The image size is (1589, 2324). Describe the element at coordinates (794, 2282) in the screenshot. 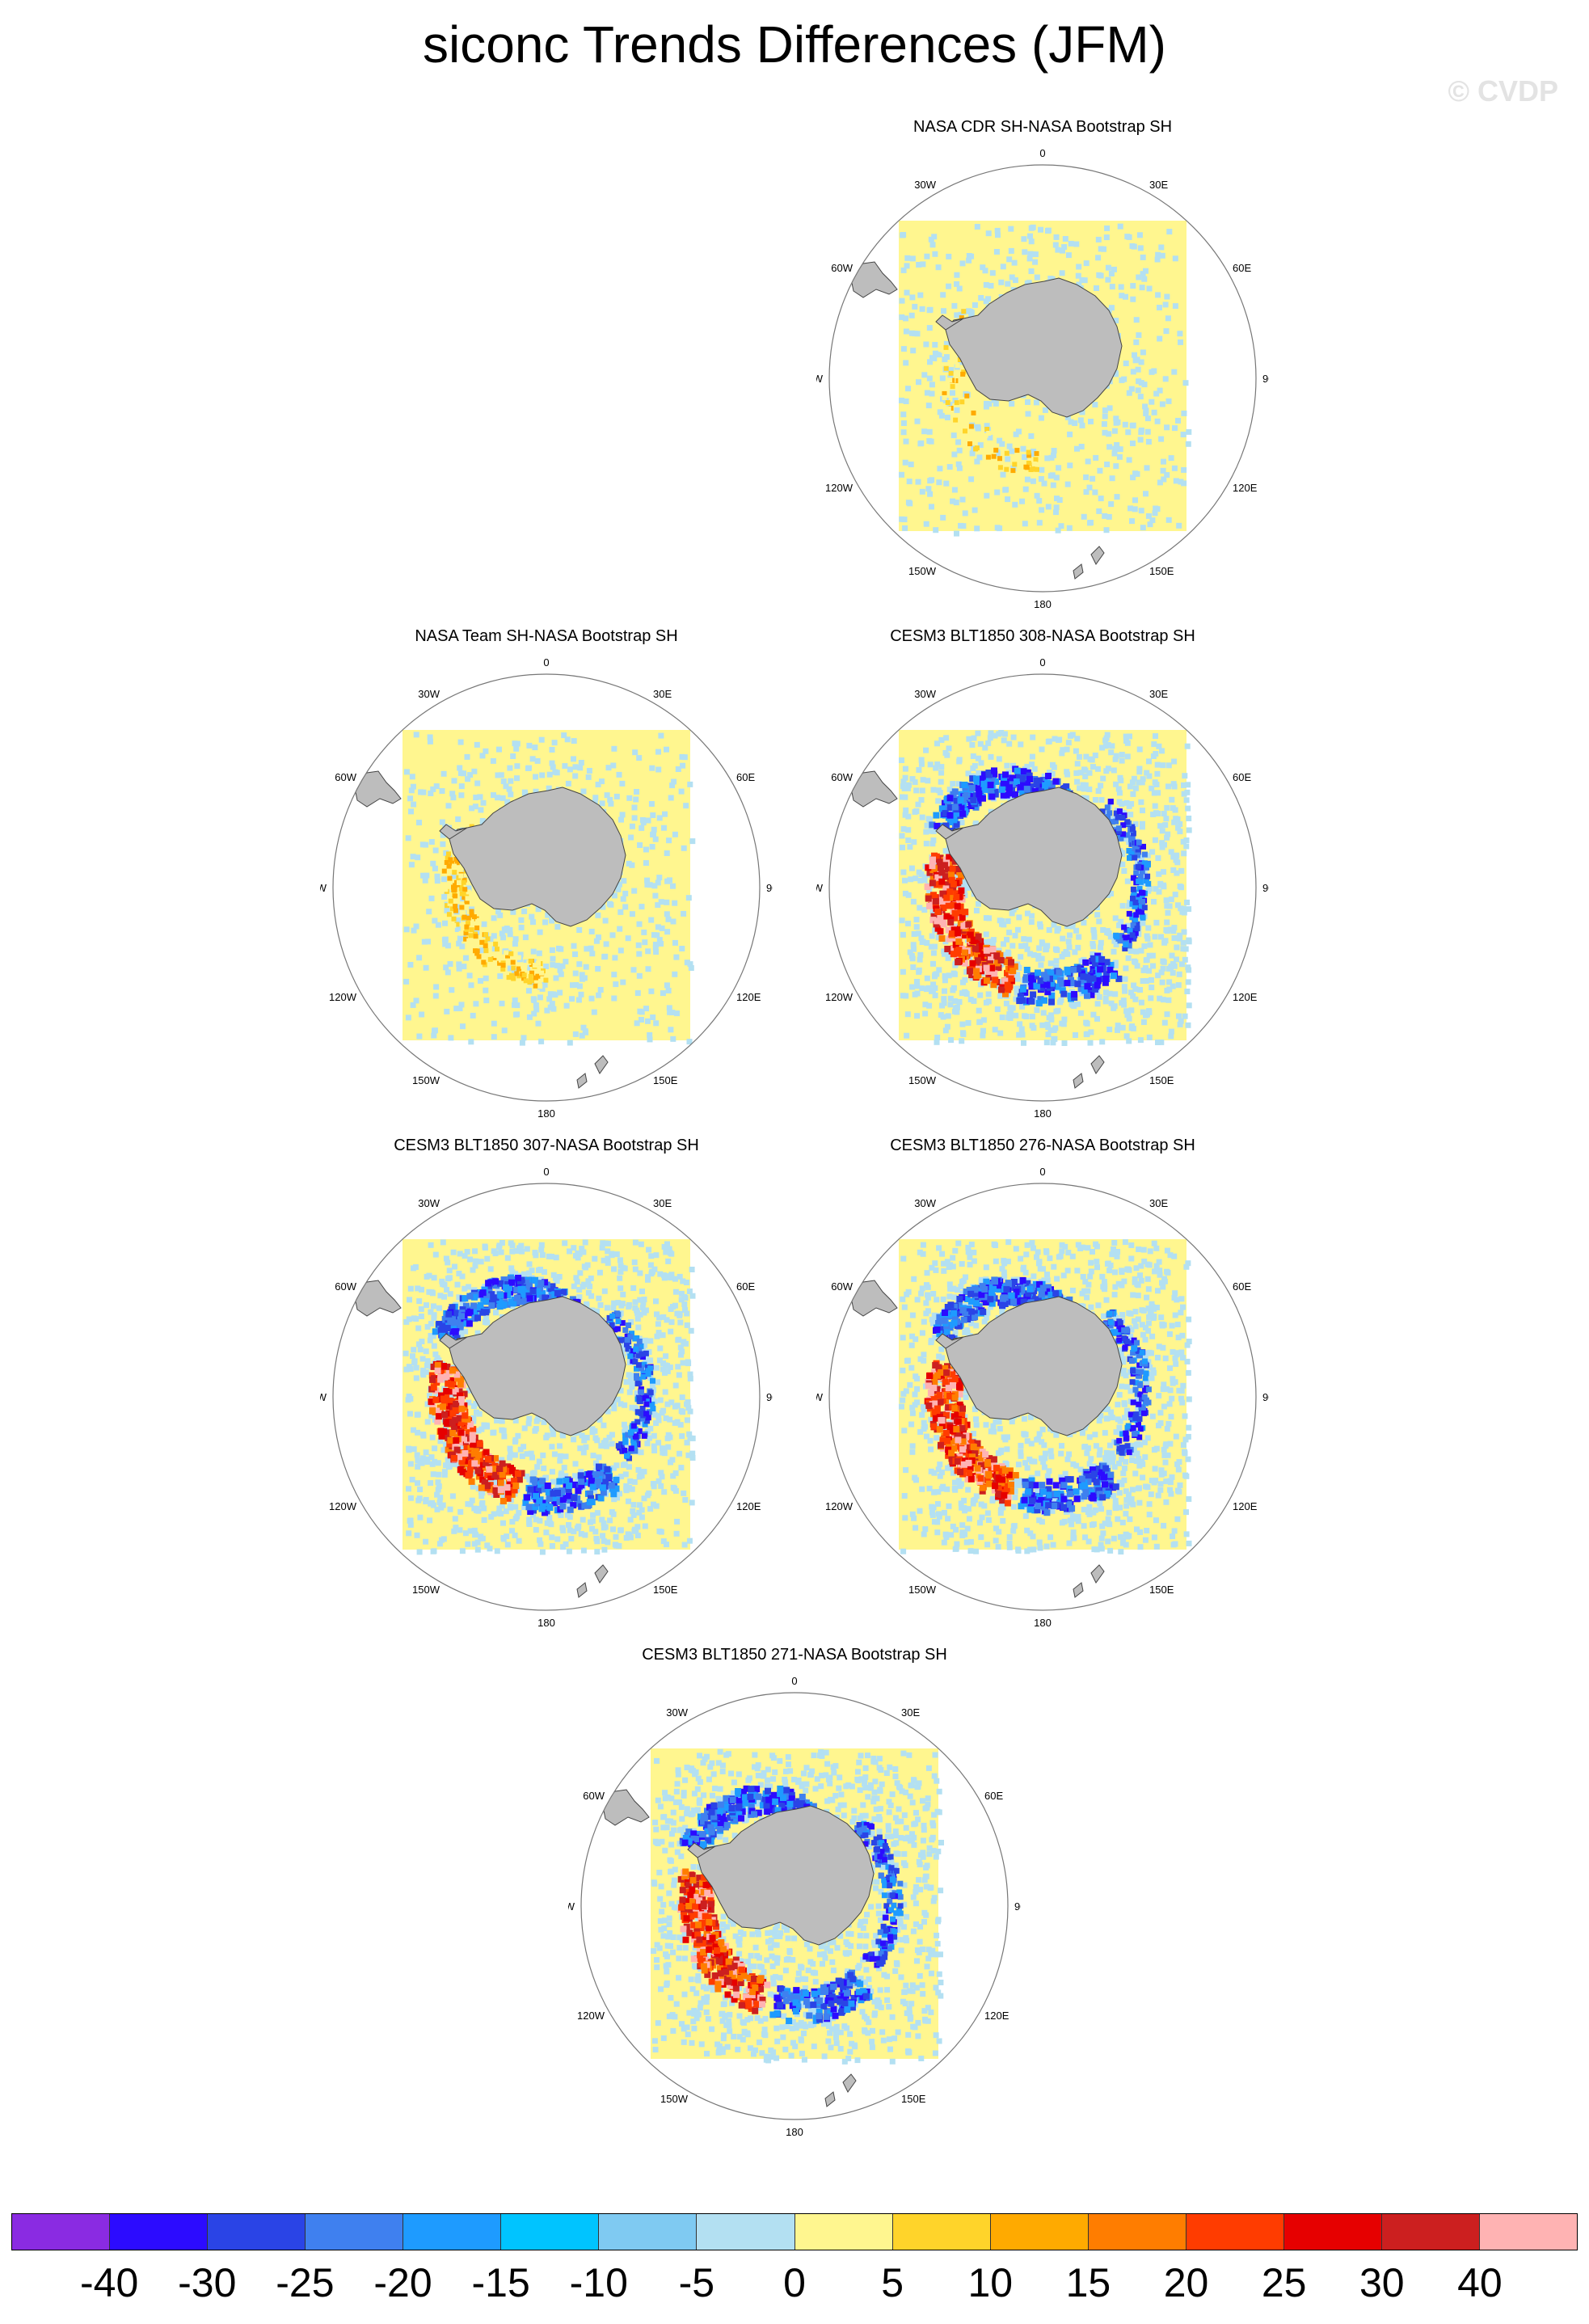

I see `colorbar-tick-label: 0` at that location.